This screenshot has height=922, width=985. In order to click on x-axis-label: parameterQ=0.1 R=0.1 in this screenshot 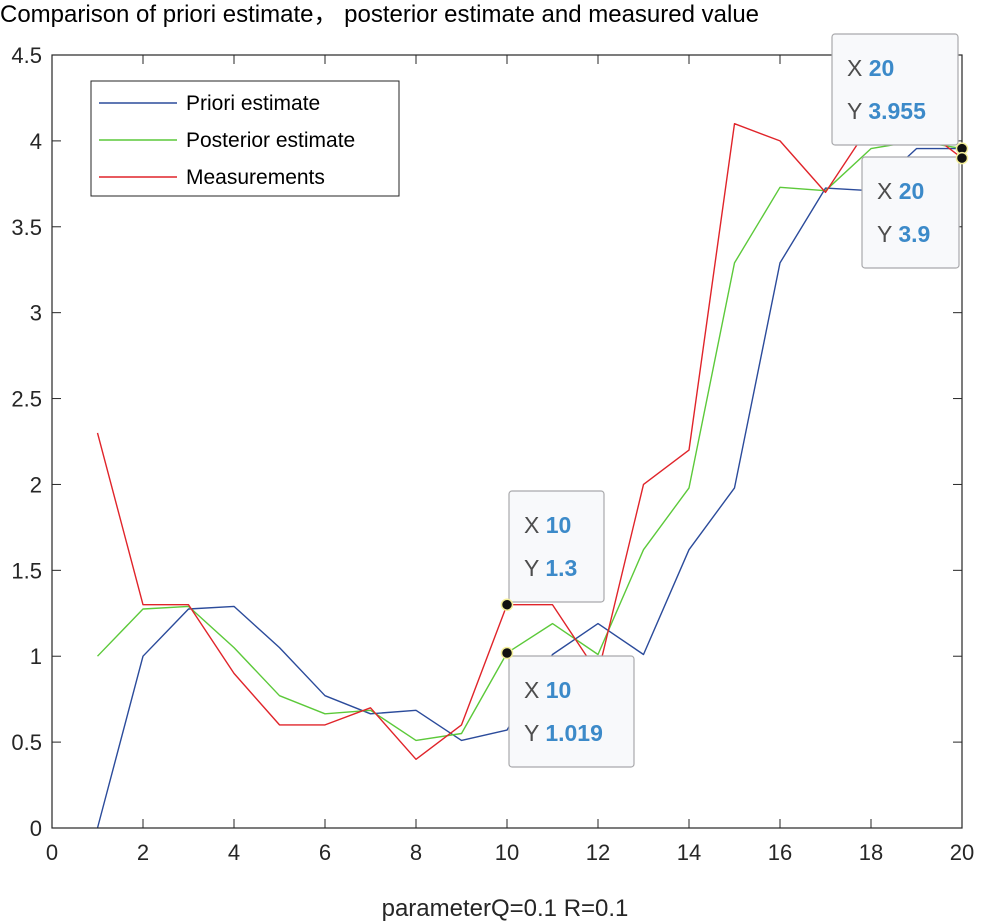, I will do `click(505, 908)`.